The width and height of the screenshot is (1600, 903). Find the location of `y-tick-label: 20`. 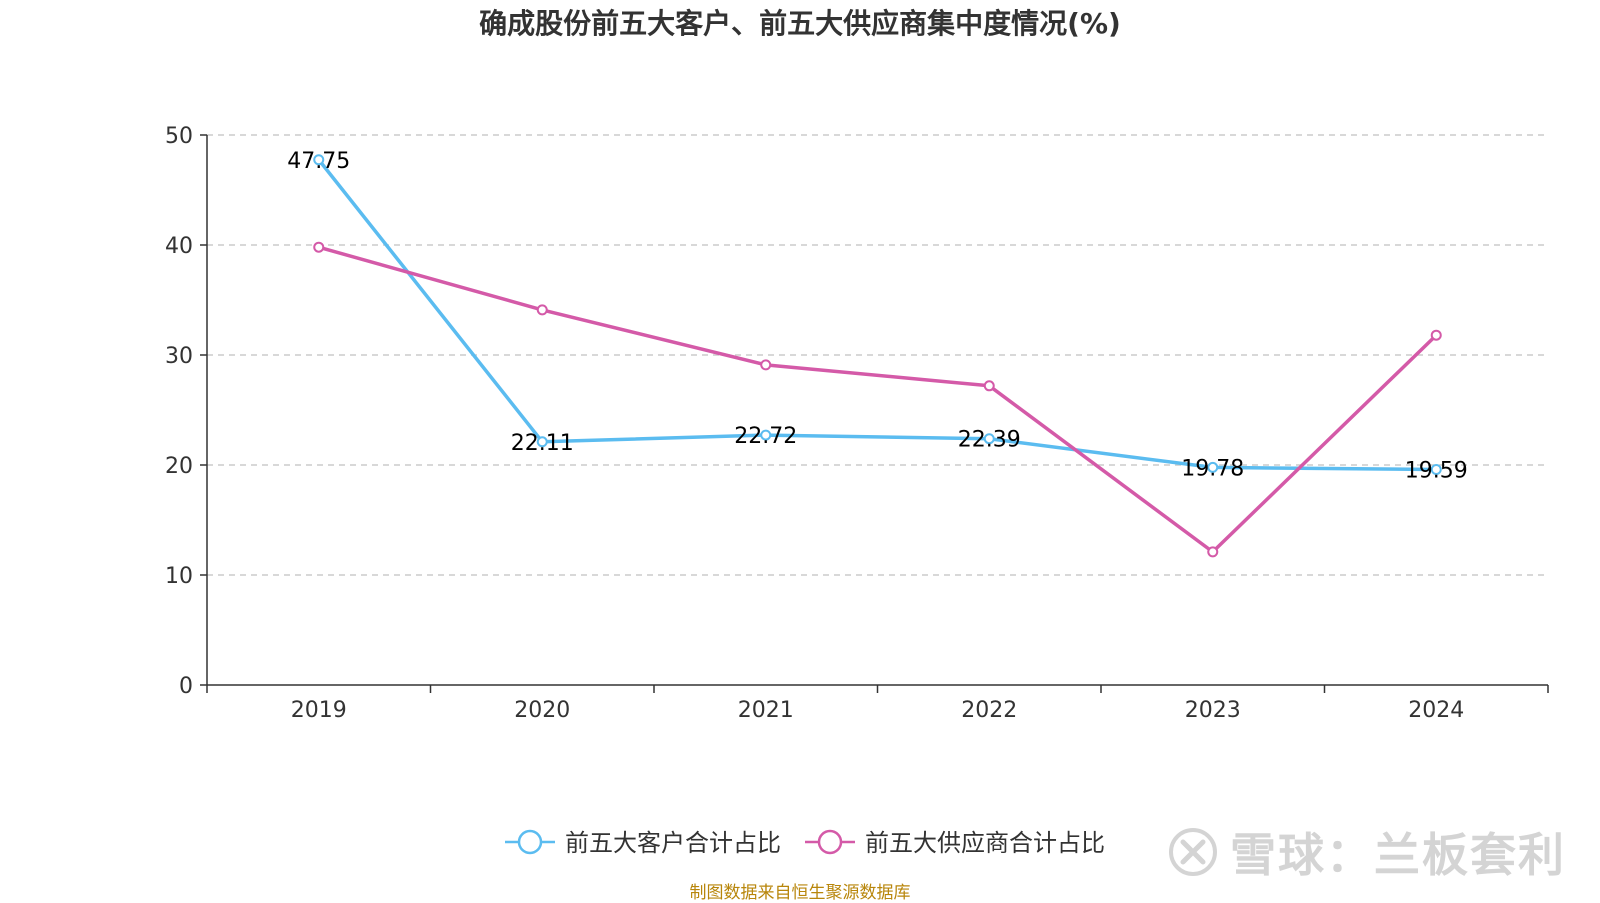

y-tick-label: 20 is located at coordinates (179, 466).